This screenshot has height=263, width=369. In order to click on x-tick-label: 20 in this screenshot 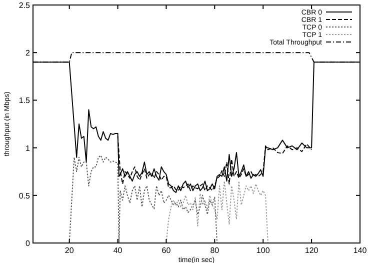, I will do `click(69, 250)`.